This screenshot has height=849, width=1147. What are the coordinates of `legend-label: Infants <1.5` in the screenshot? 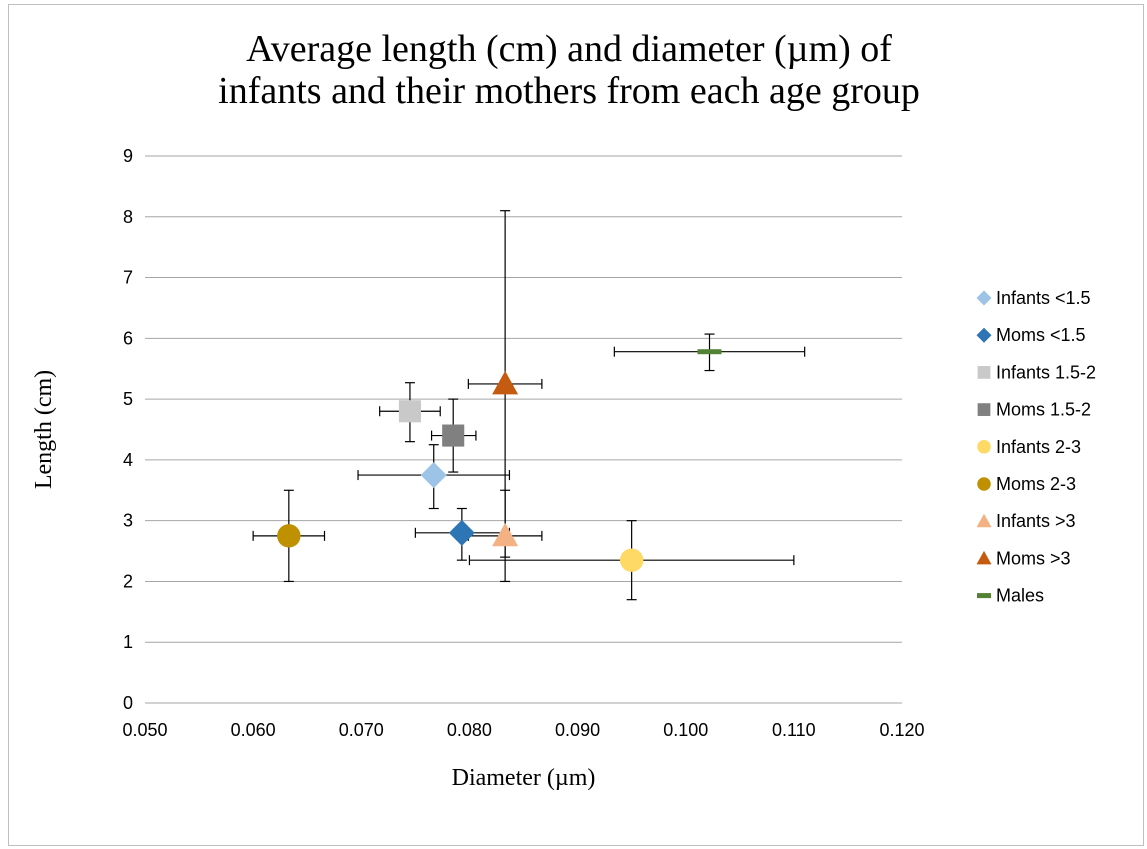 It's located at (1043, 298).